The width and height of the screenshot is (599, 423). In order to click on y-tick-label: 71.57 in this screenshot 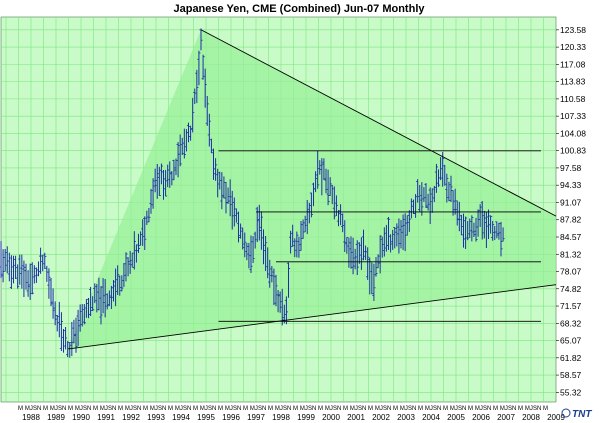, I will do `click(571, 306)`.